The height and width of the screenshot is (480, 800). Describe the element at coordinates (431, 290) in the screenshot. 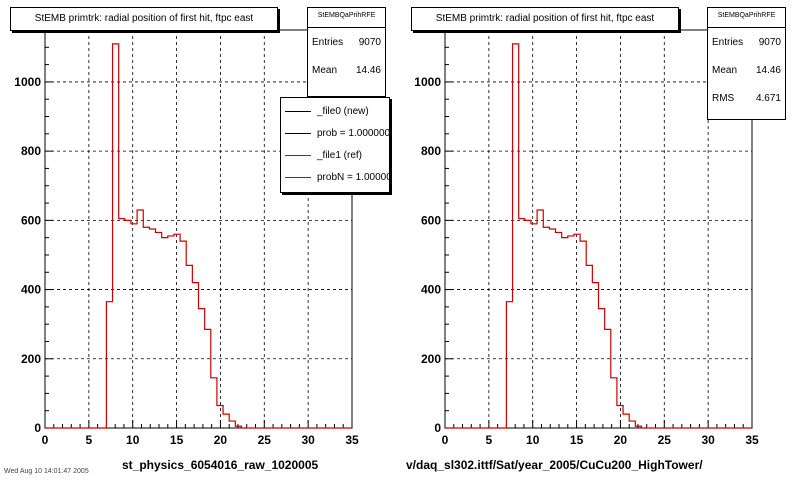

I see `right-y-tick-label: 400` at that location.